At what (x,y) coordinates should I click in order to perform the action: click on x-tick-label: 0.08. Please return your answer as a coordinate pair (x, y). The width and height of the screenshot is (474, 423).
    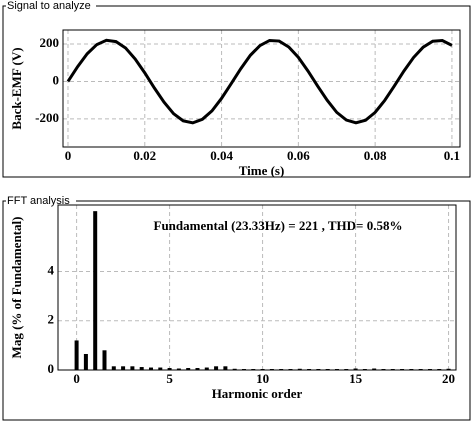
    Looking at the image, I should click on (375, 155).